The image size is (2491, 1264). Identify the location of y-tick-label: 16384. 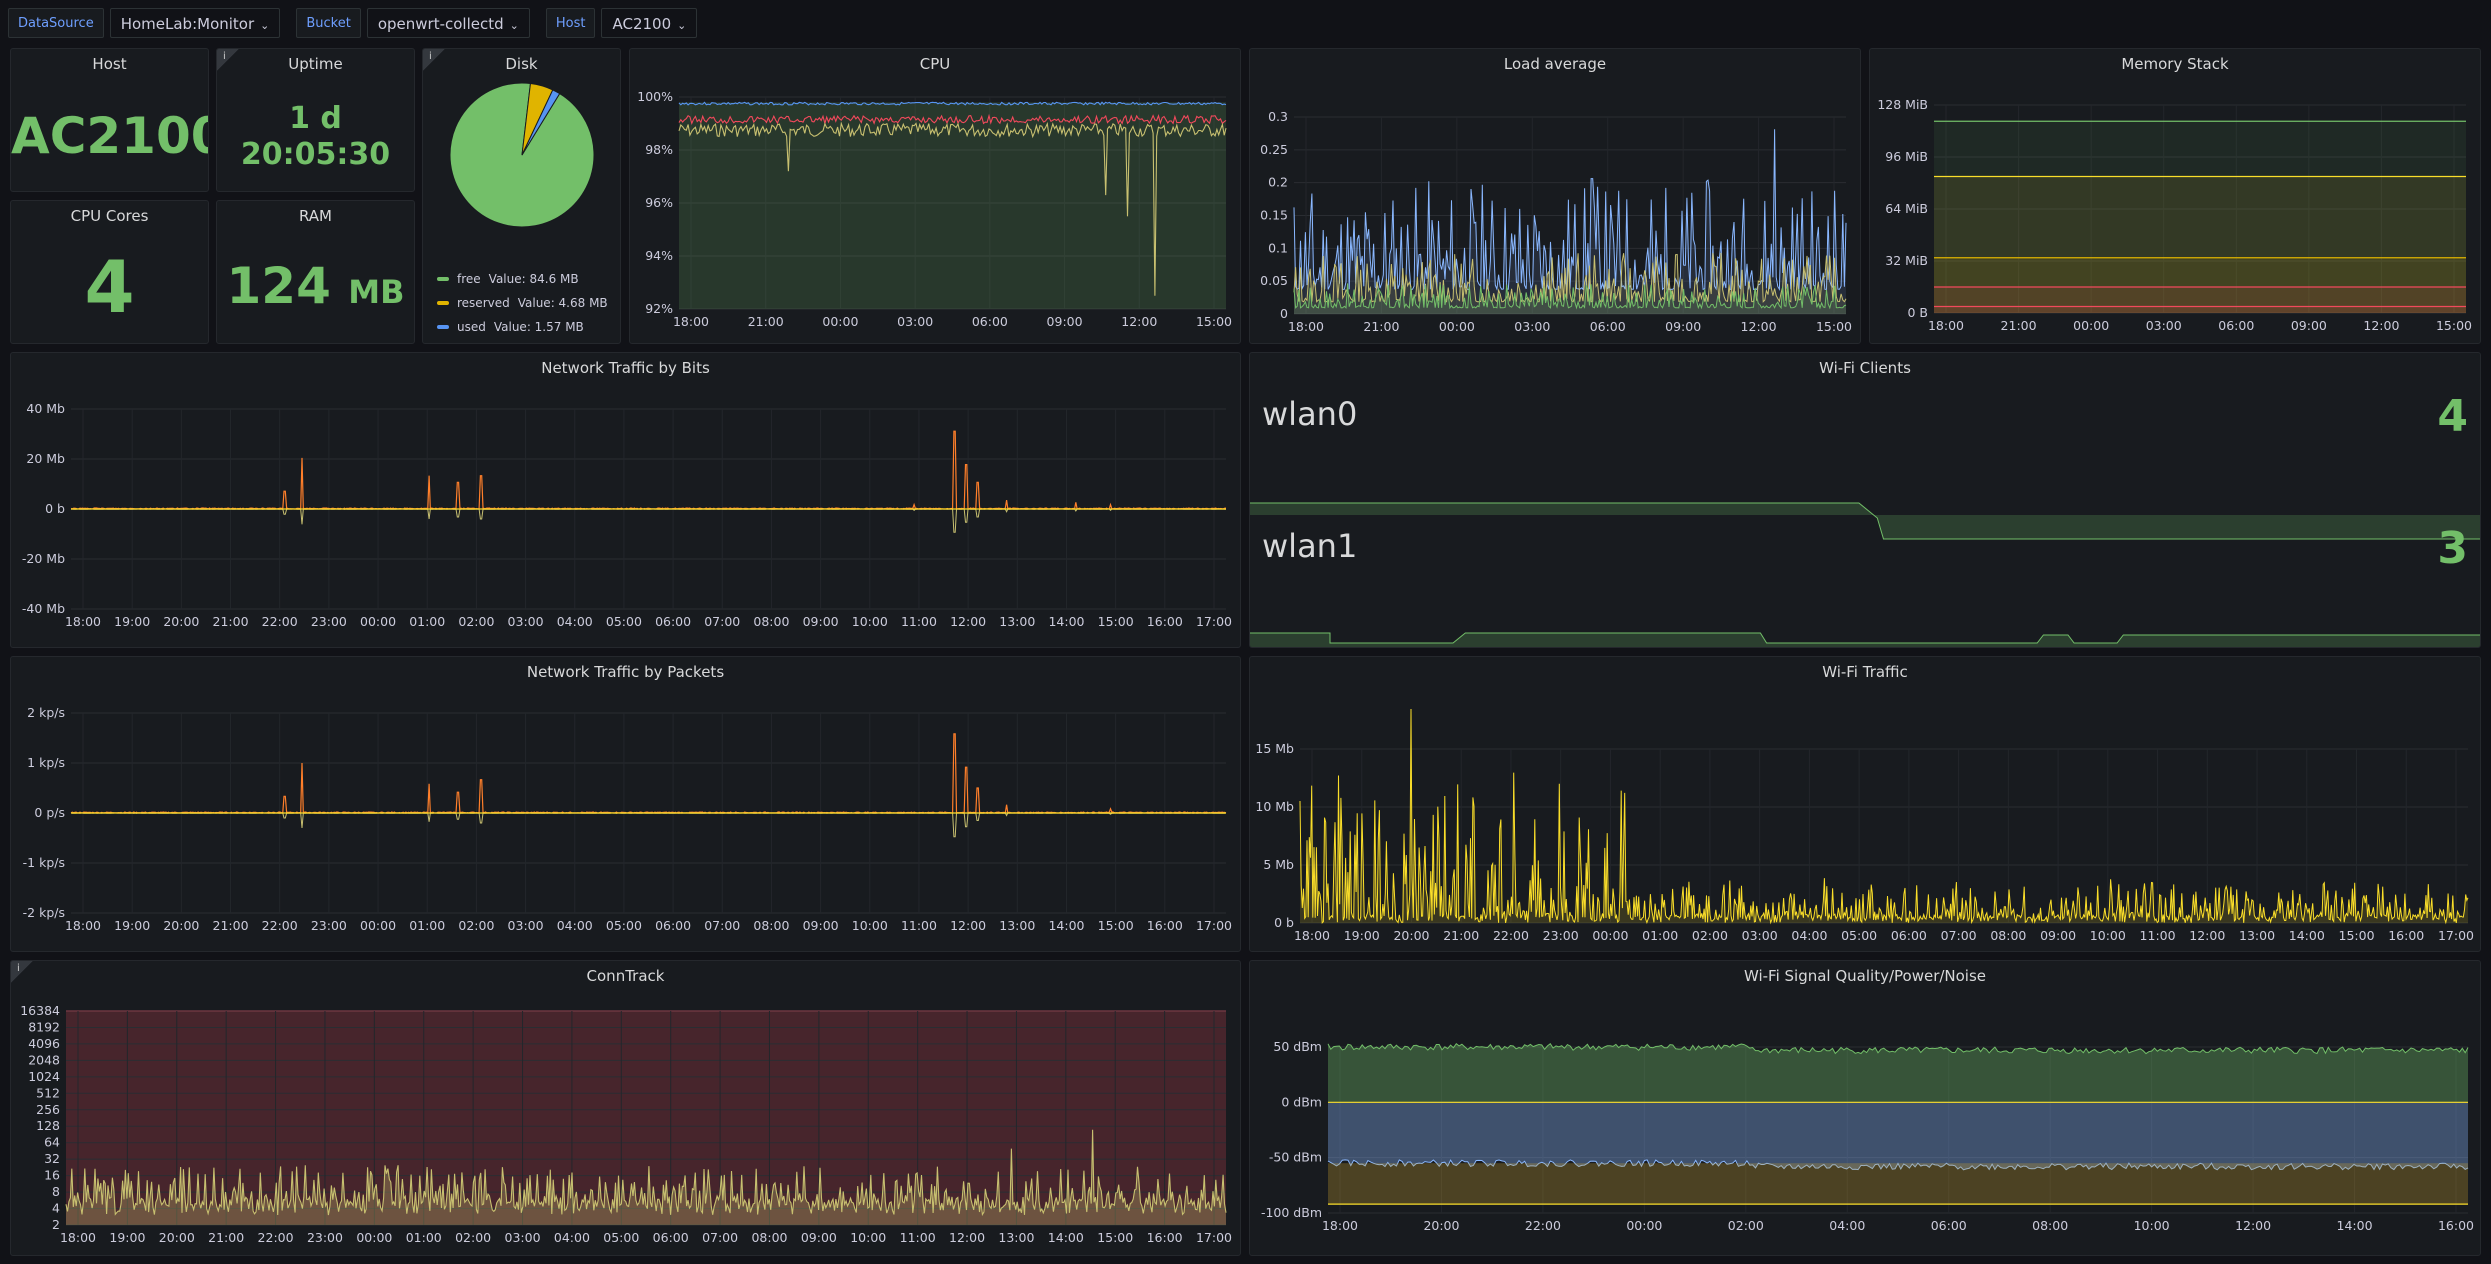
(40, 1010).